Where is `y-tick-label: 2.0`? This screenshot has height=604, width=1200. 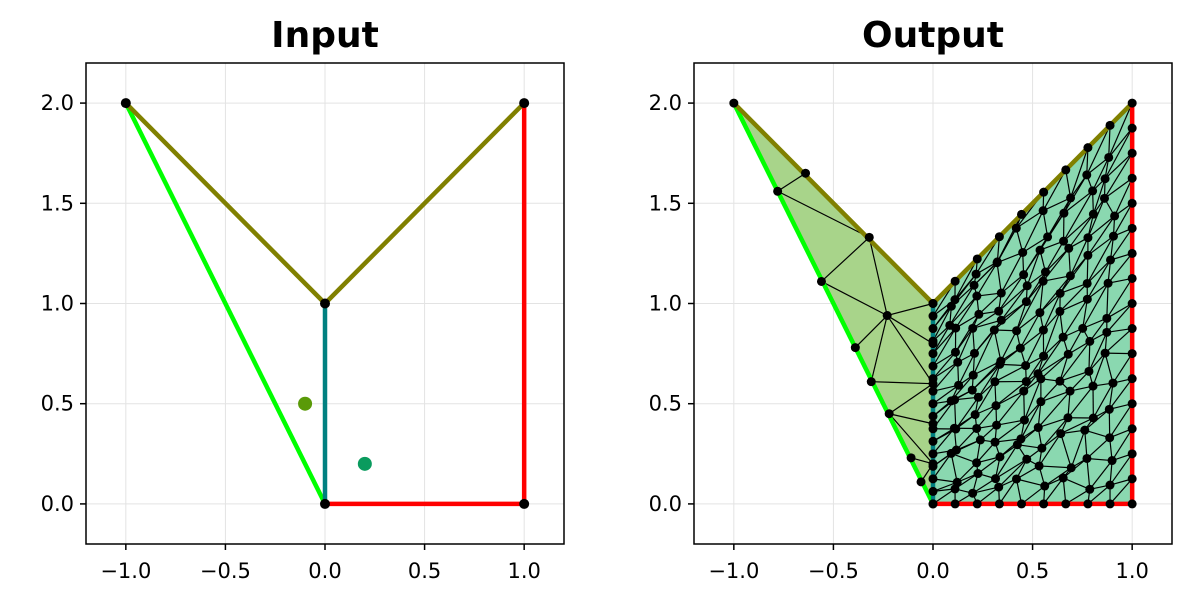 y-tick-label: 2.0 is located at coordinates (57, 103).